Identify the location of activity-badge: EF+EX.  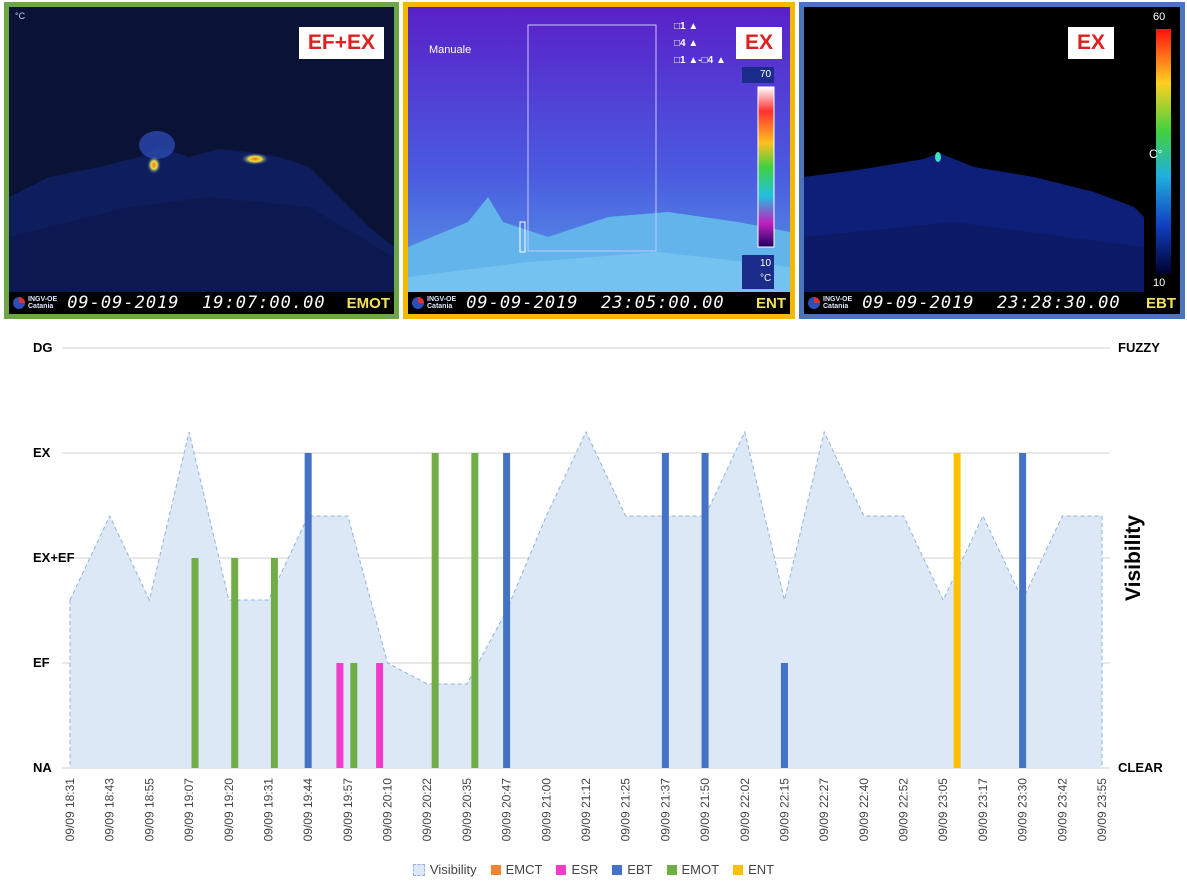
(341, 43).